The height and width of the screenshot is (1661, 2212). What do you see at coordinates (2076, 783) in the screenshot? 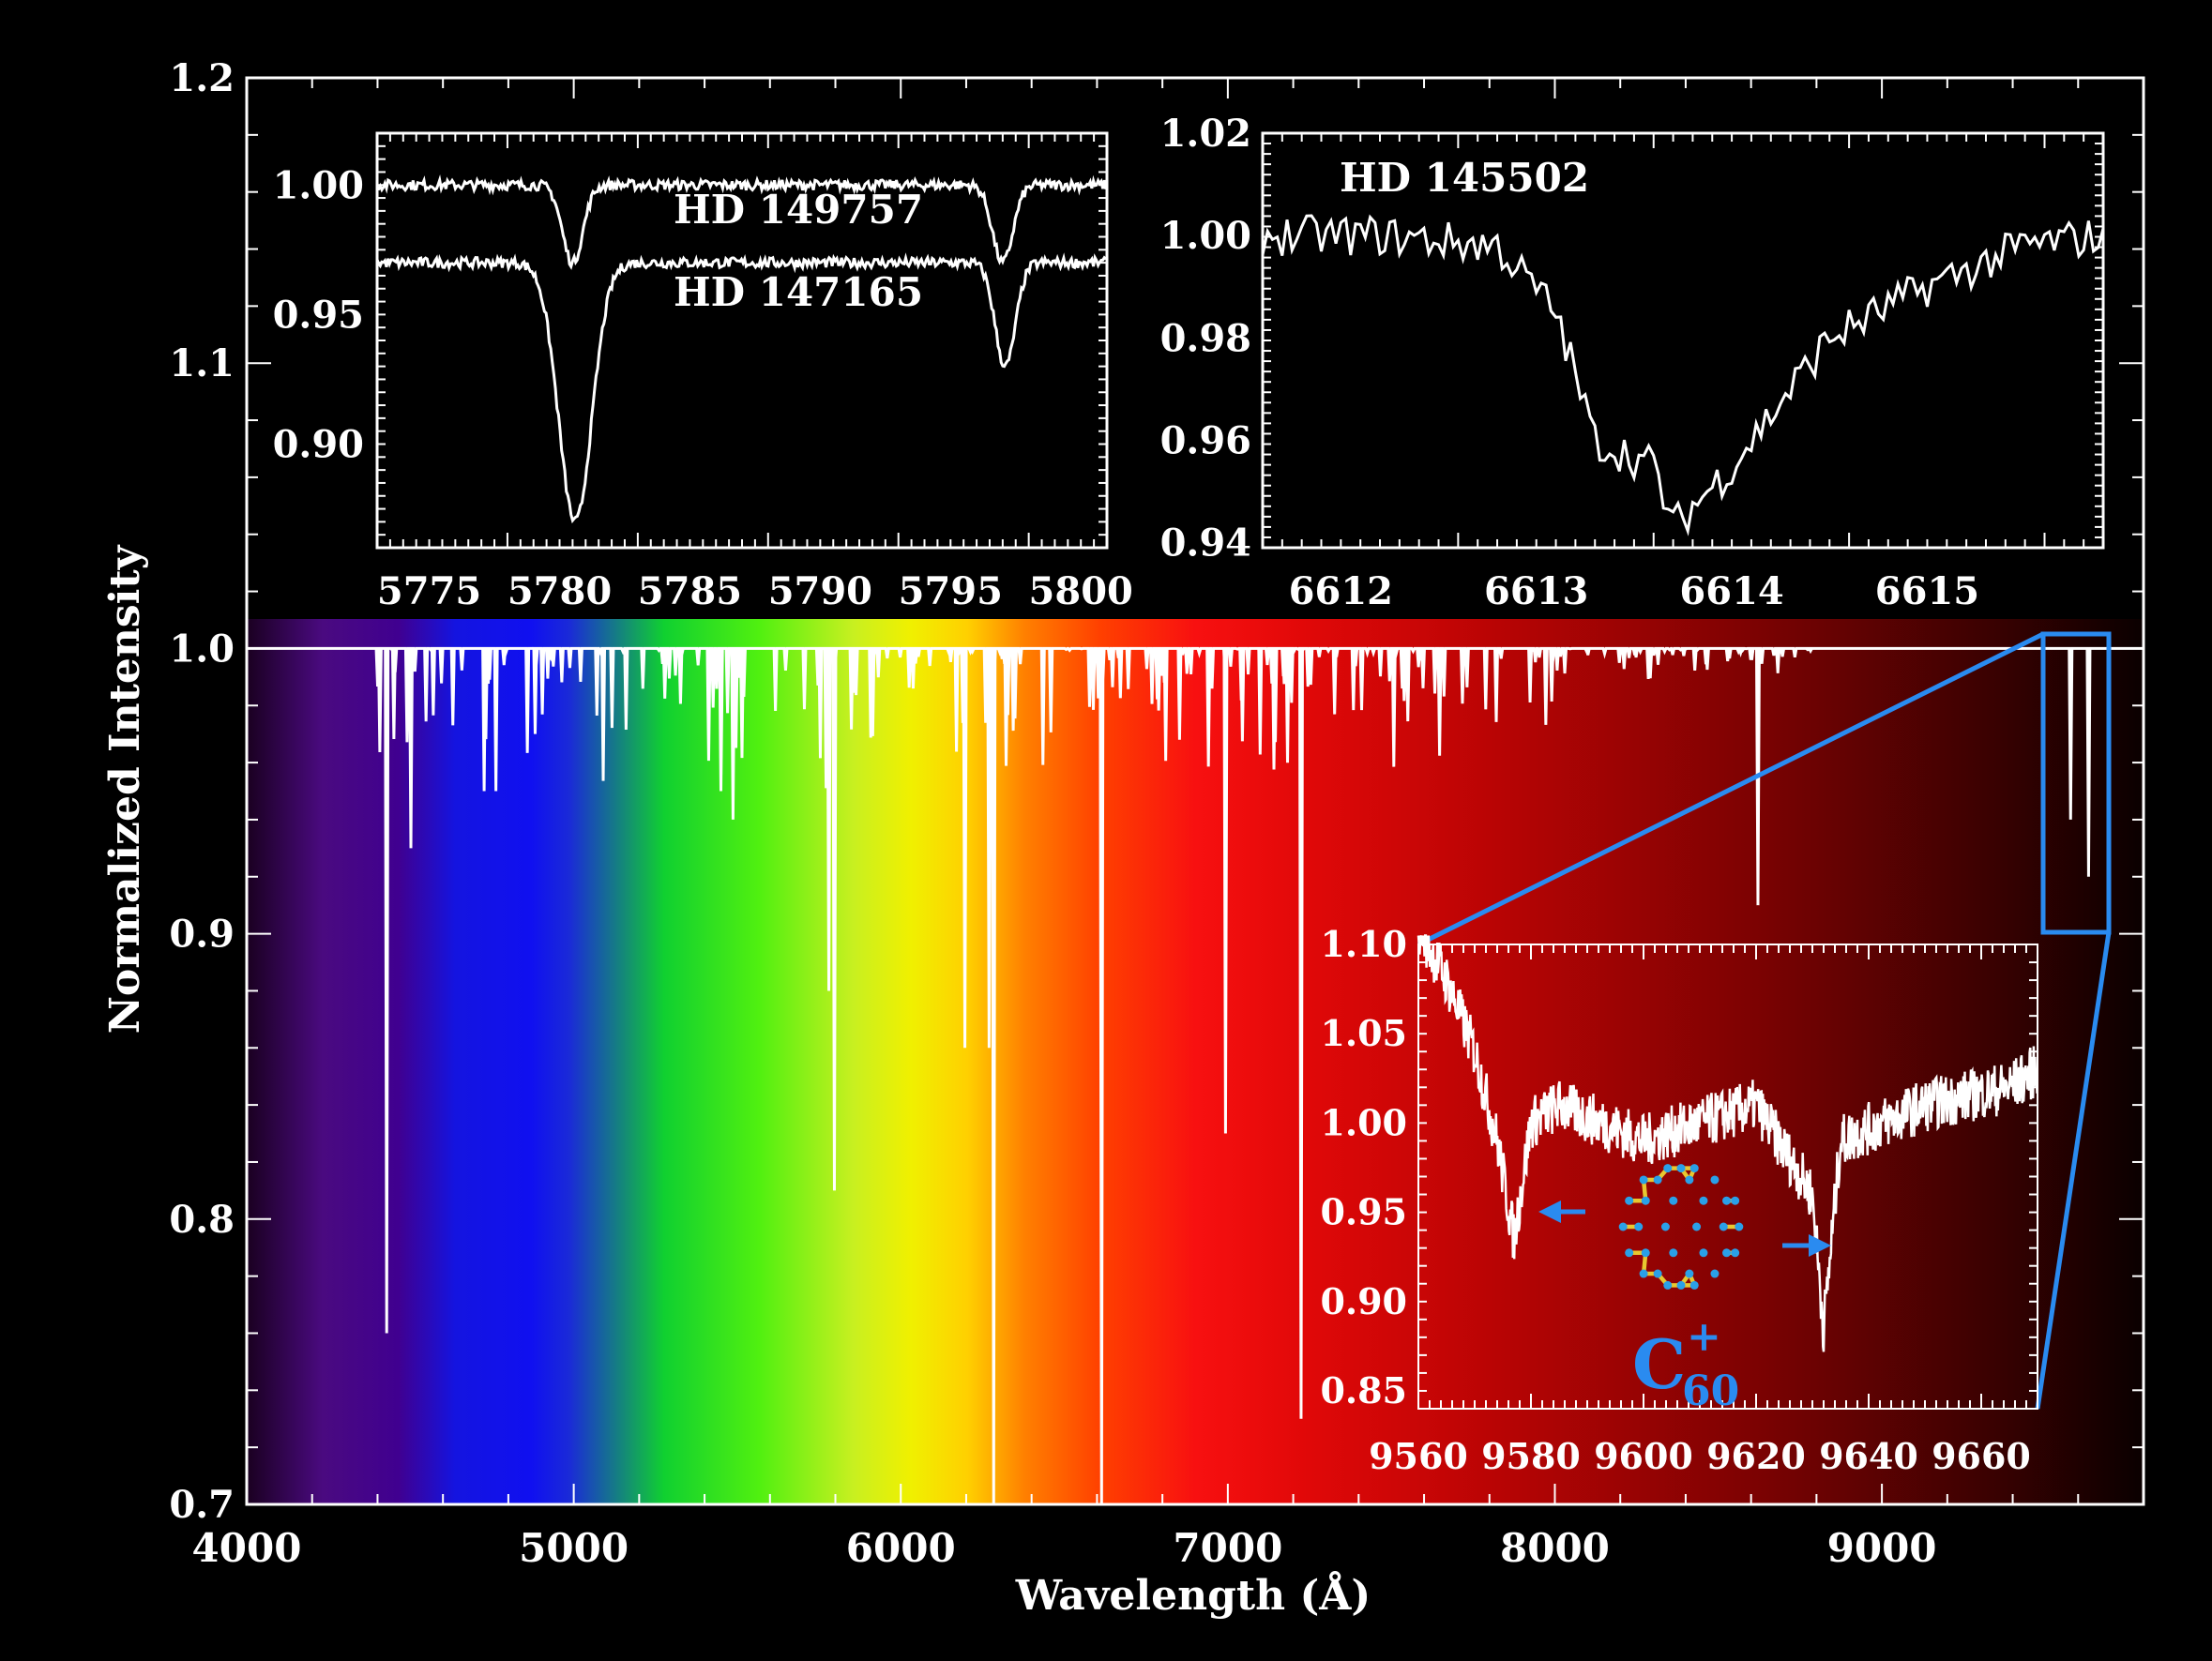
I see `zoom-box` at bounding box center [2076, 783].